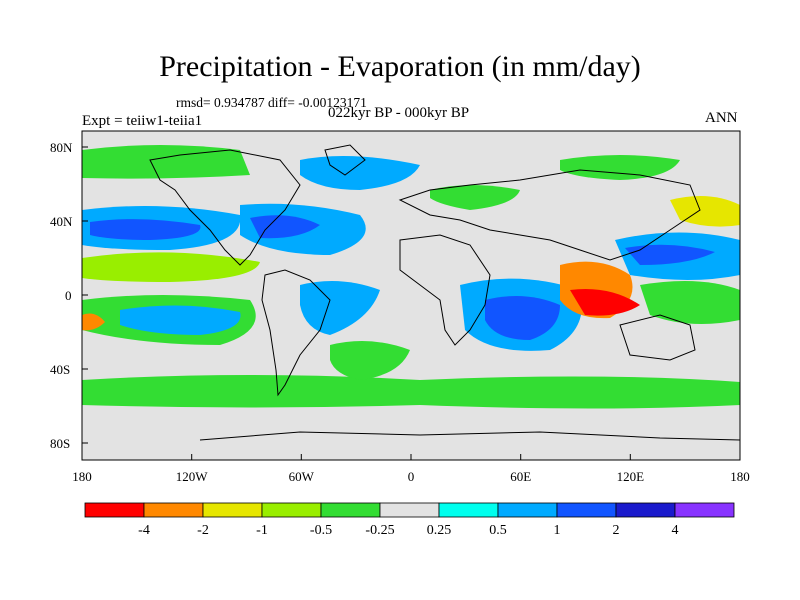 The width and height of the screenshot is (800, 600). What do you see at coordinates (144, 530) in the screenshot?
I see `colorbar-label-0: -4` at bounding box center [144, 530].